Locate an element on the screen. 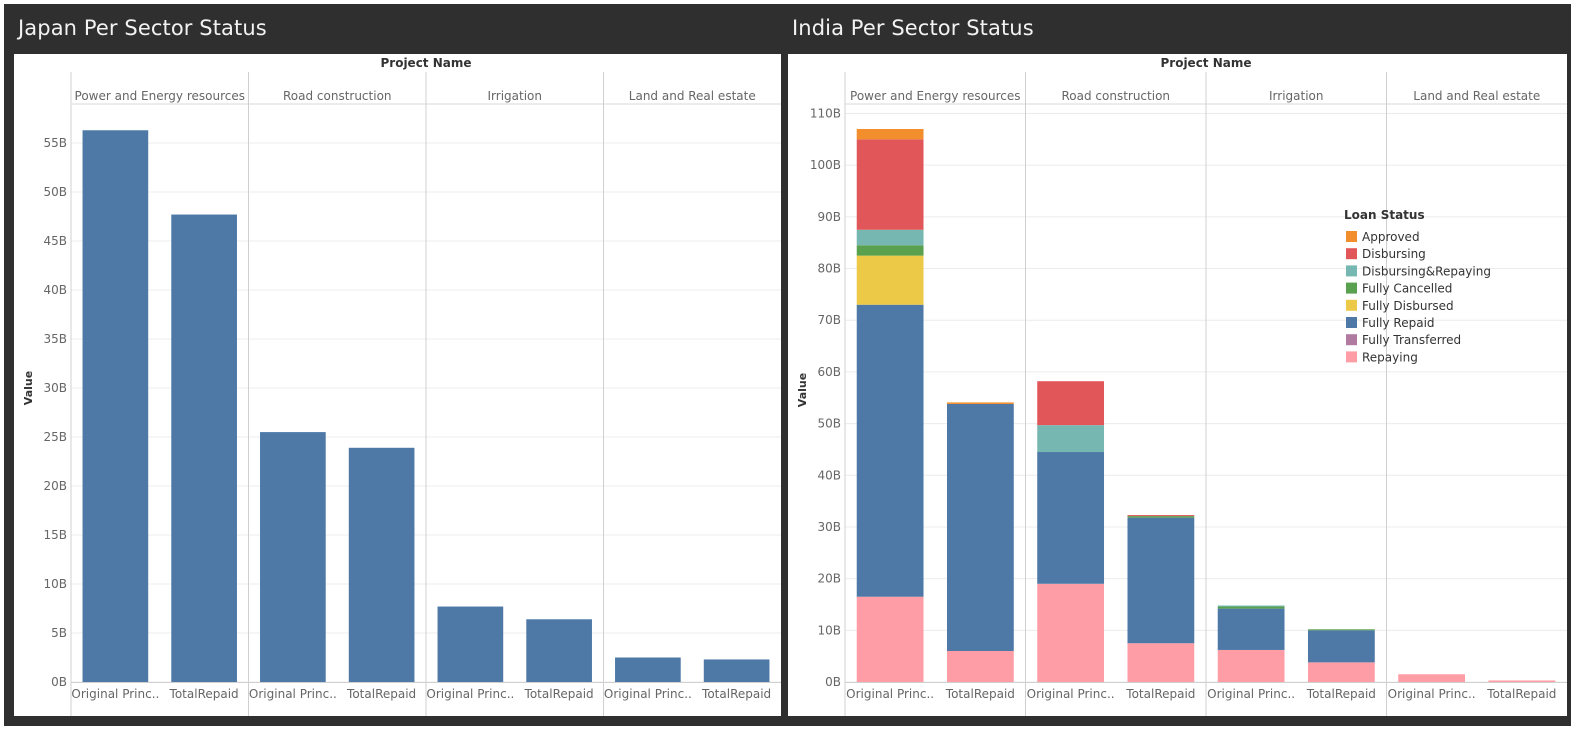 This screenshot has height=736, width=1577. india-chart-title: India Per Sector Status is located at coordinates (913, 28).